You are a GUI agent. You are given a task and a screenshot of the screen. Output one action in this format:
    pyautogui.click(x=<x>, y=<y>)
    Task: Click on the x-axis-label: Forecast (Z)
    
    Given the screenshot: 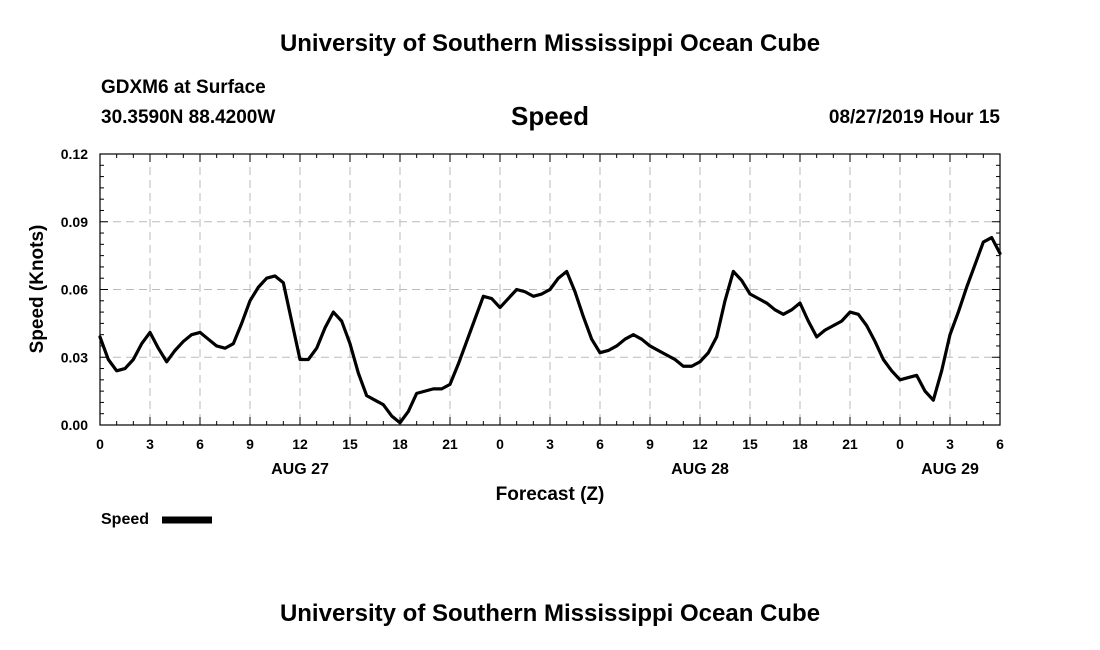 What is the action you would take?
    pyautogui.click(x=550, y=494)
    